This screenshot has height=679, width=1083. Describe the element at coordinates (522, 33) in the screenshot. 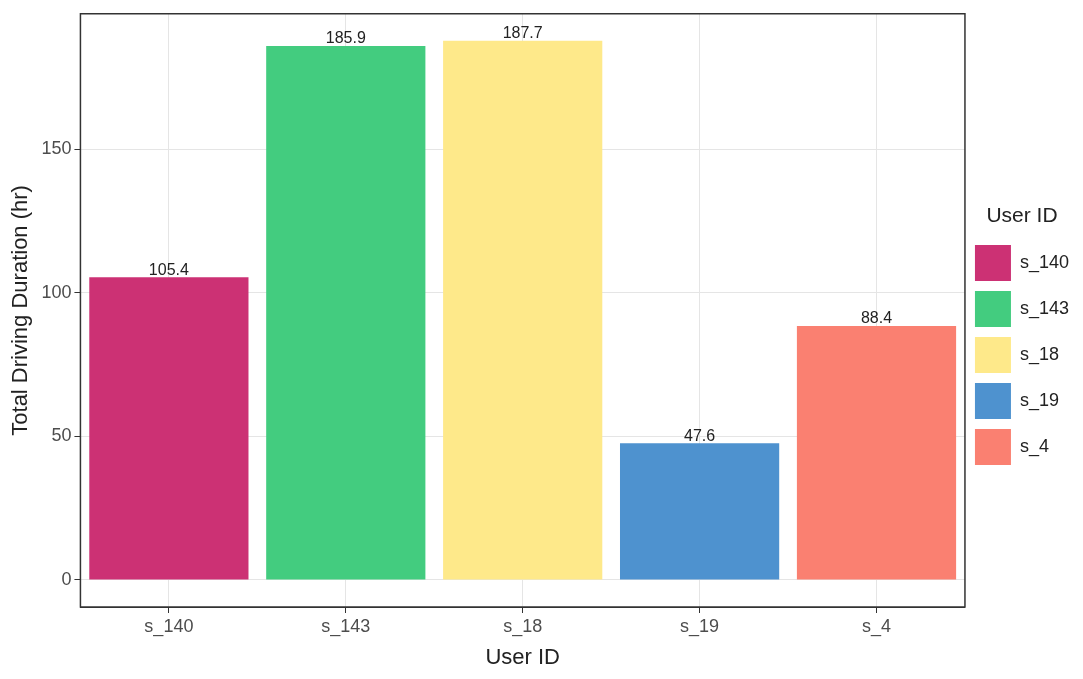

I see `data-label: 187.7` at that location.